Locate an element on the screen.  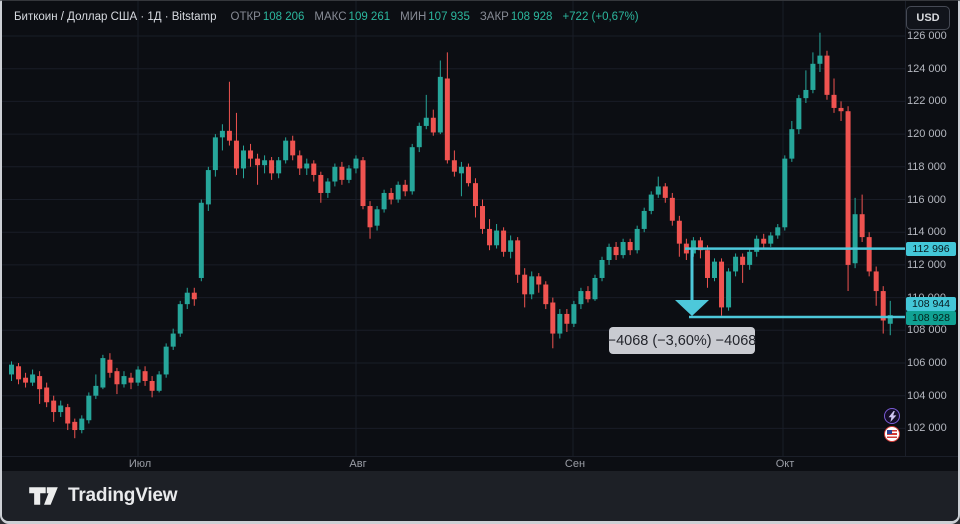
us-flag-icon is located at coordinates (892, 434).